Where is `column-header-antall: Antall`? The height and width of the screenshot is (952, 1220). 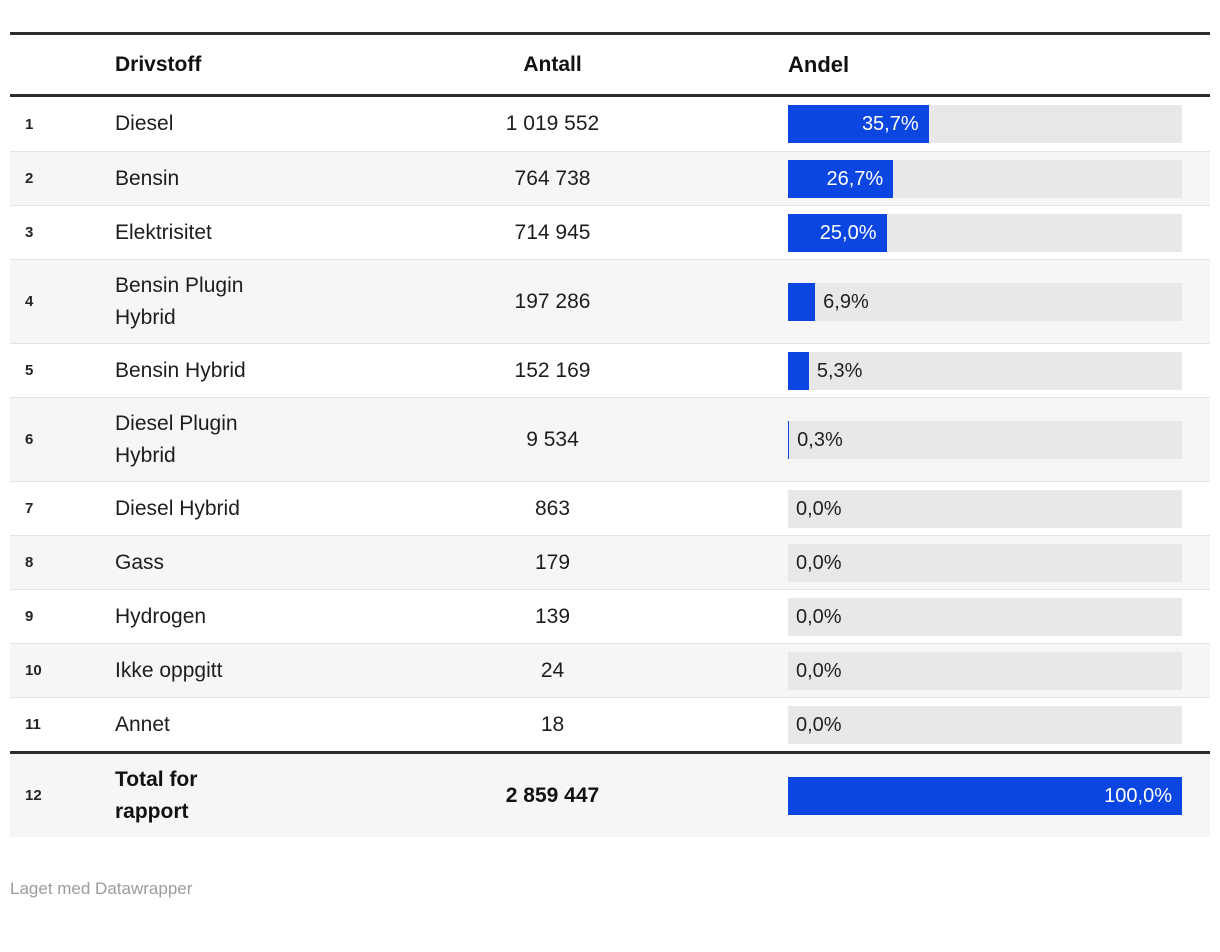
column-header-antall: Antall is located at coordinates (552, 64).